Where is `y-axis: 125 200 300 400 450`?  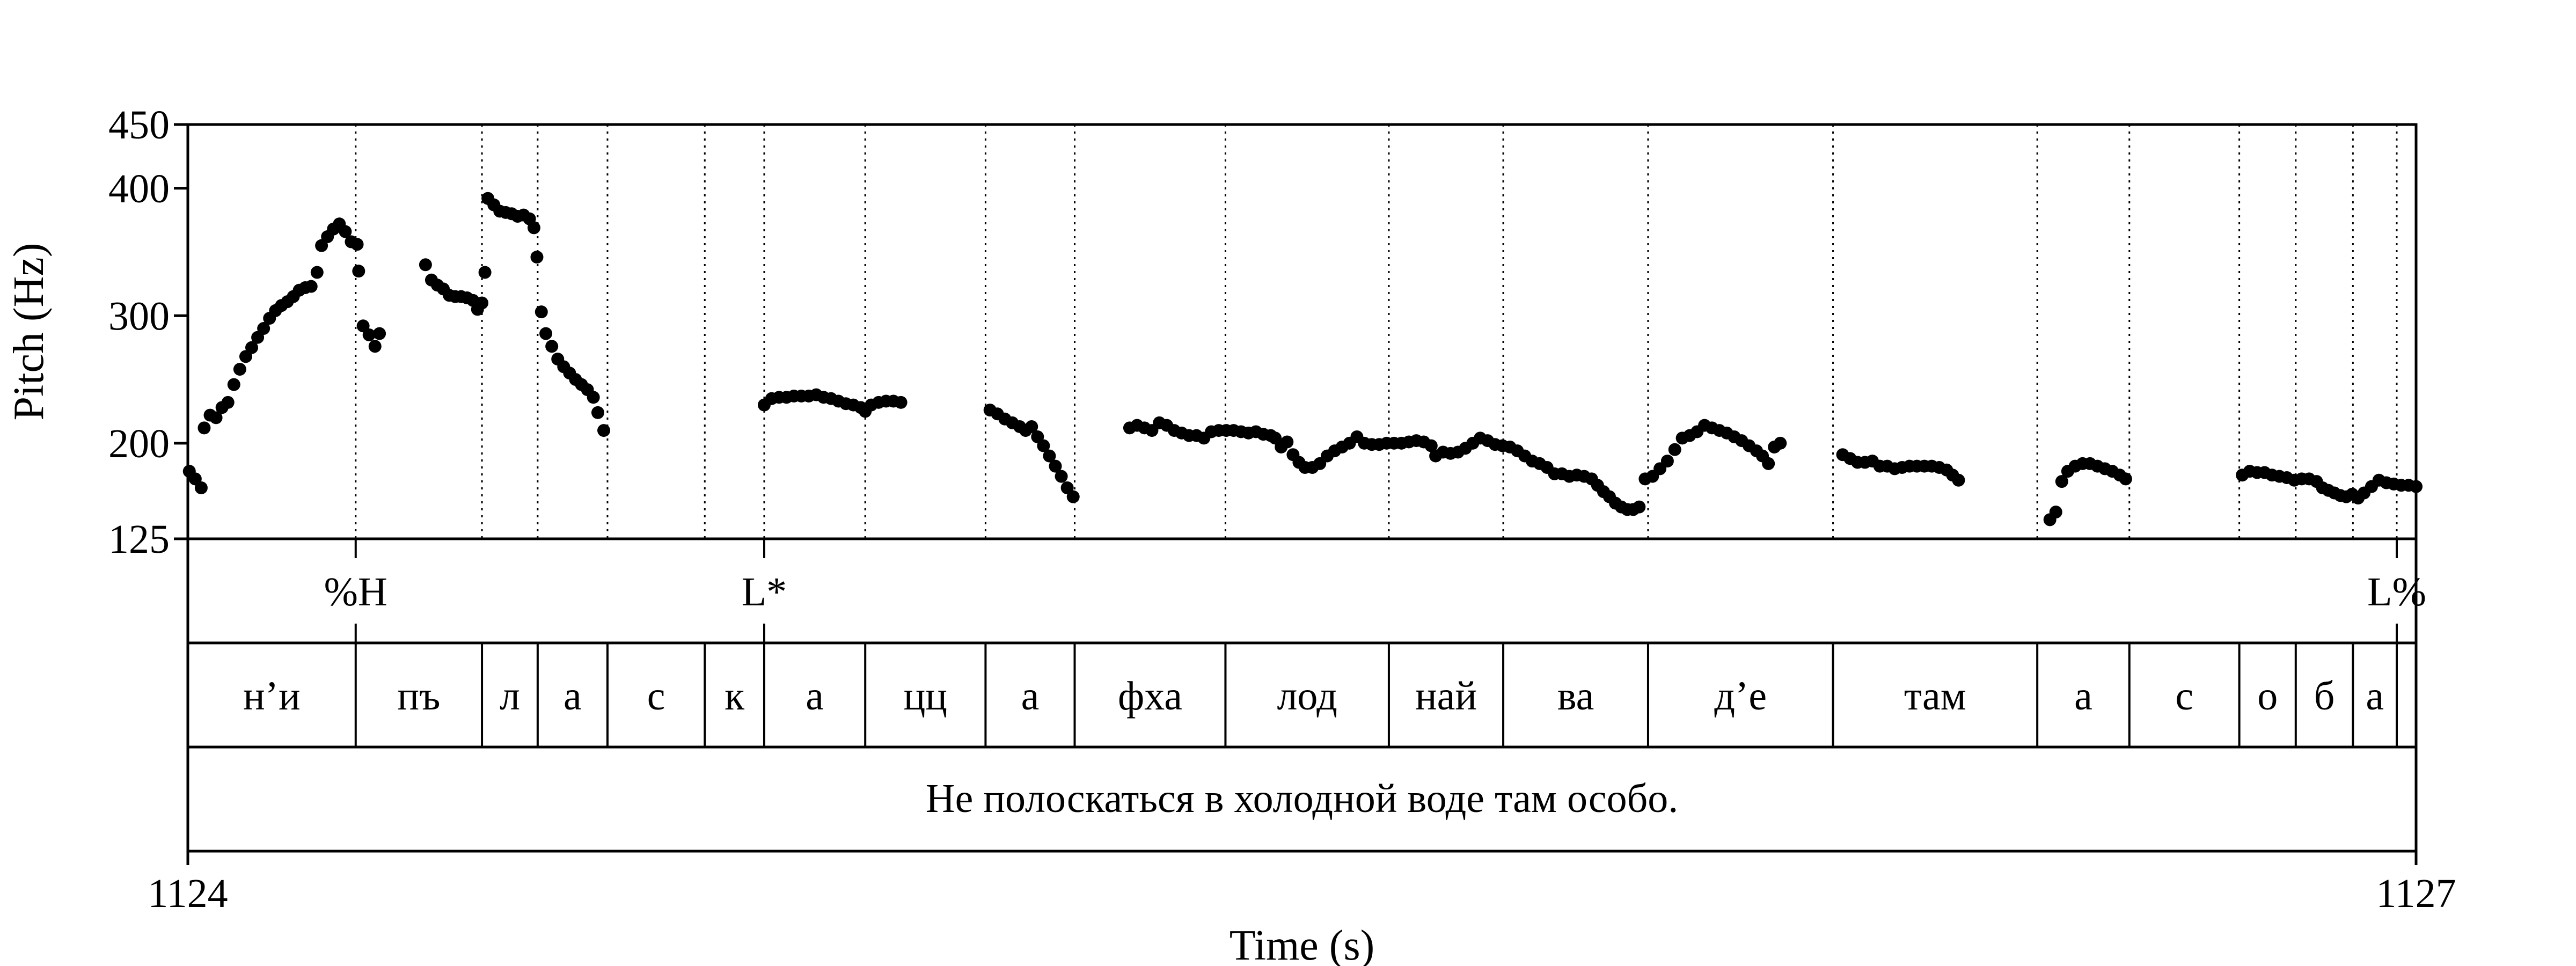
y-axis: 125 200 300 400 450 is located at coordinates (148, 332).